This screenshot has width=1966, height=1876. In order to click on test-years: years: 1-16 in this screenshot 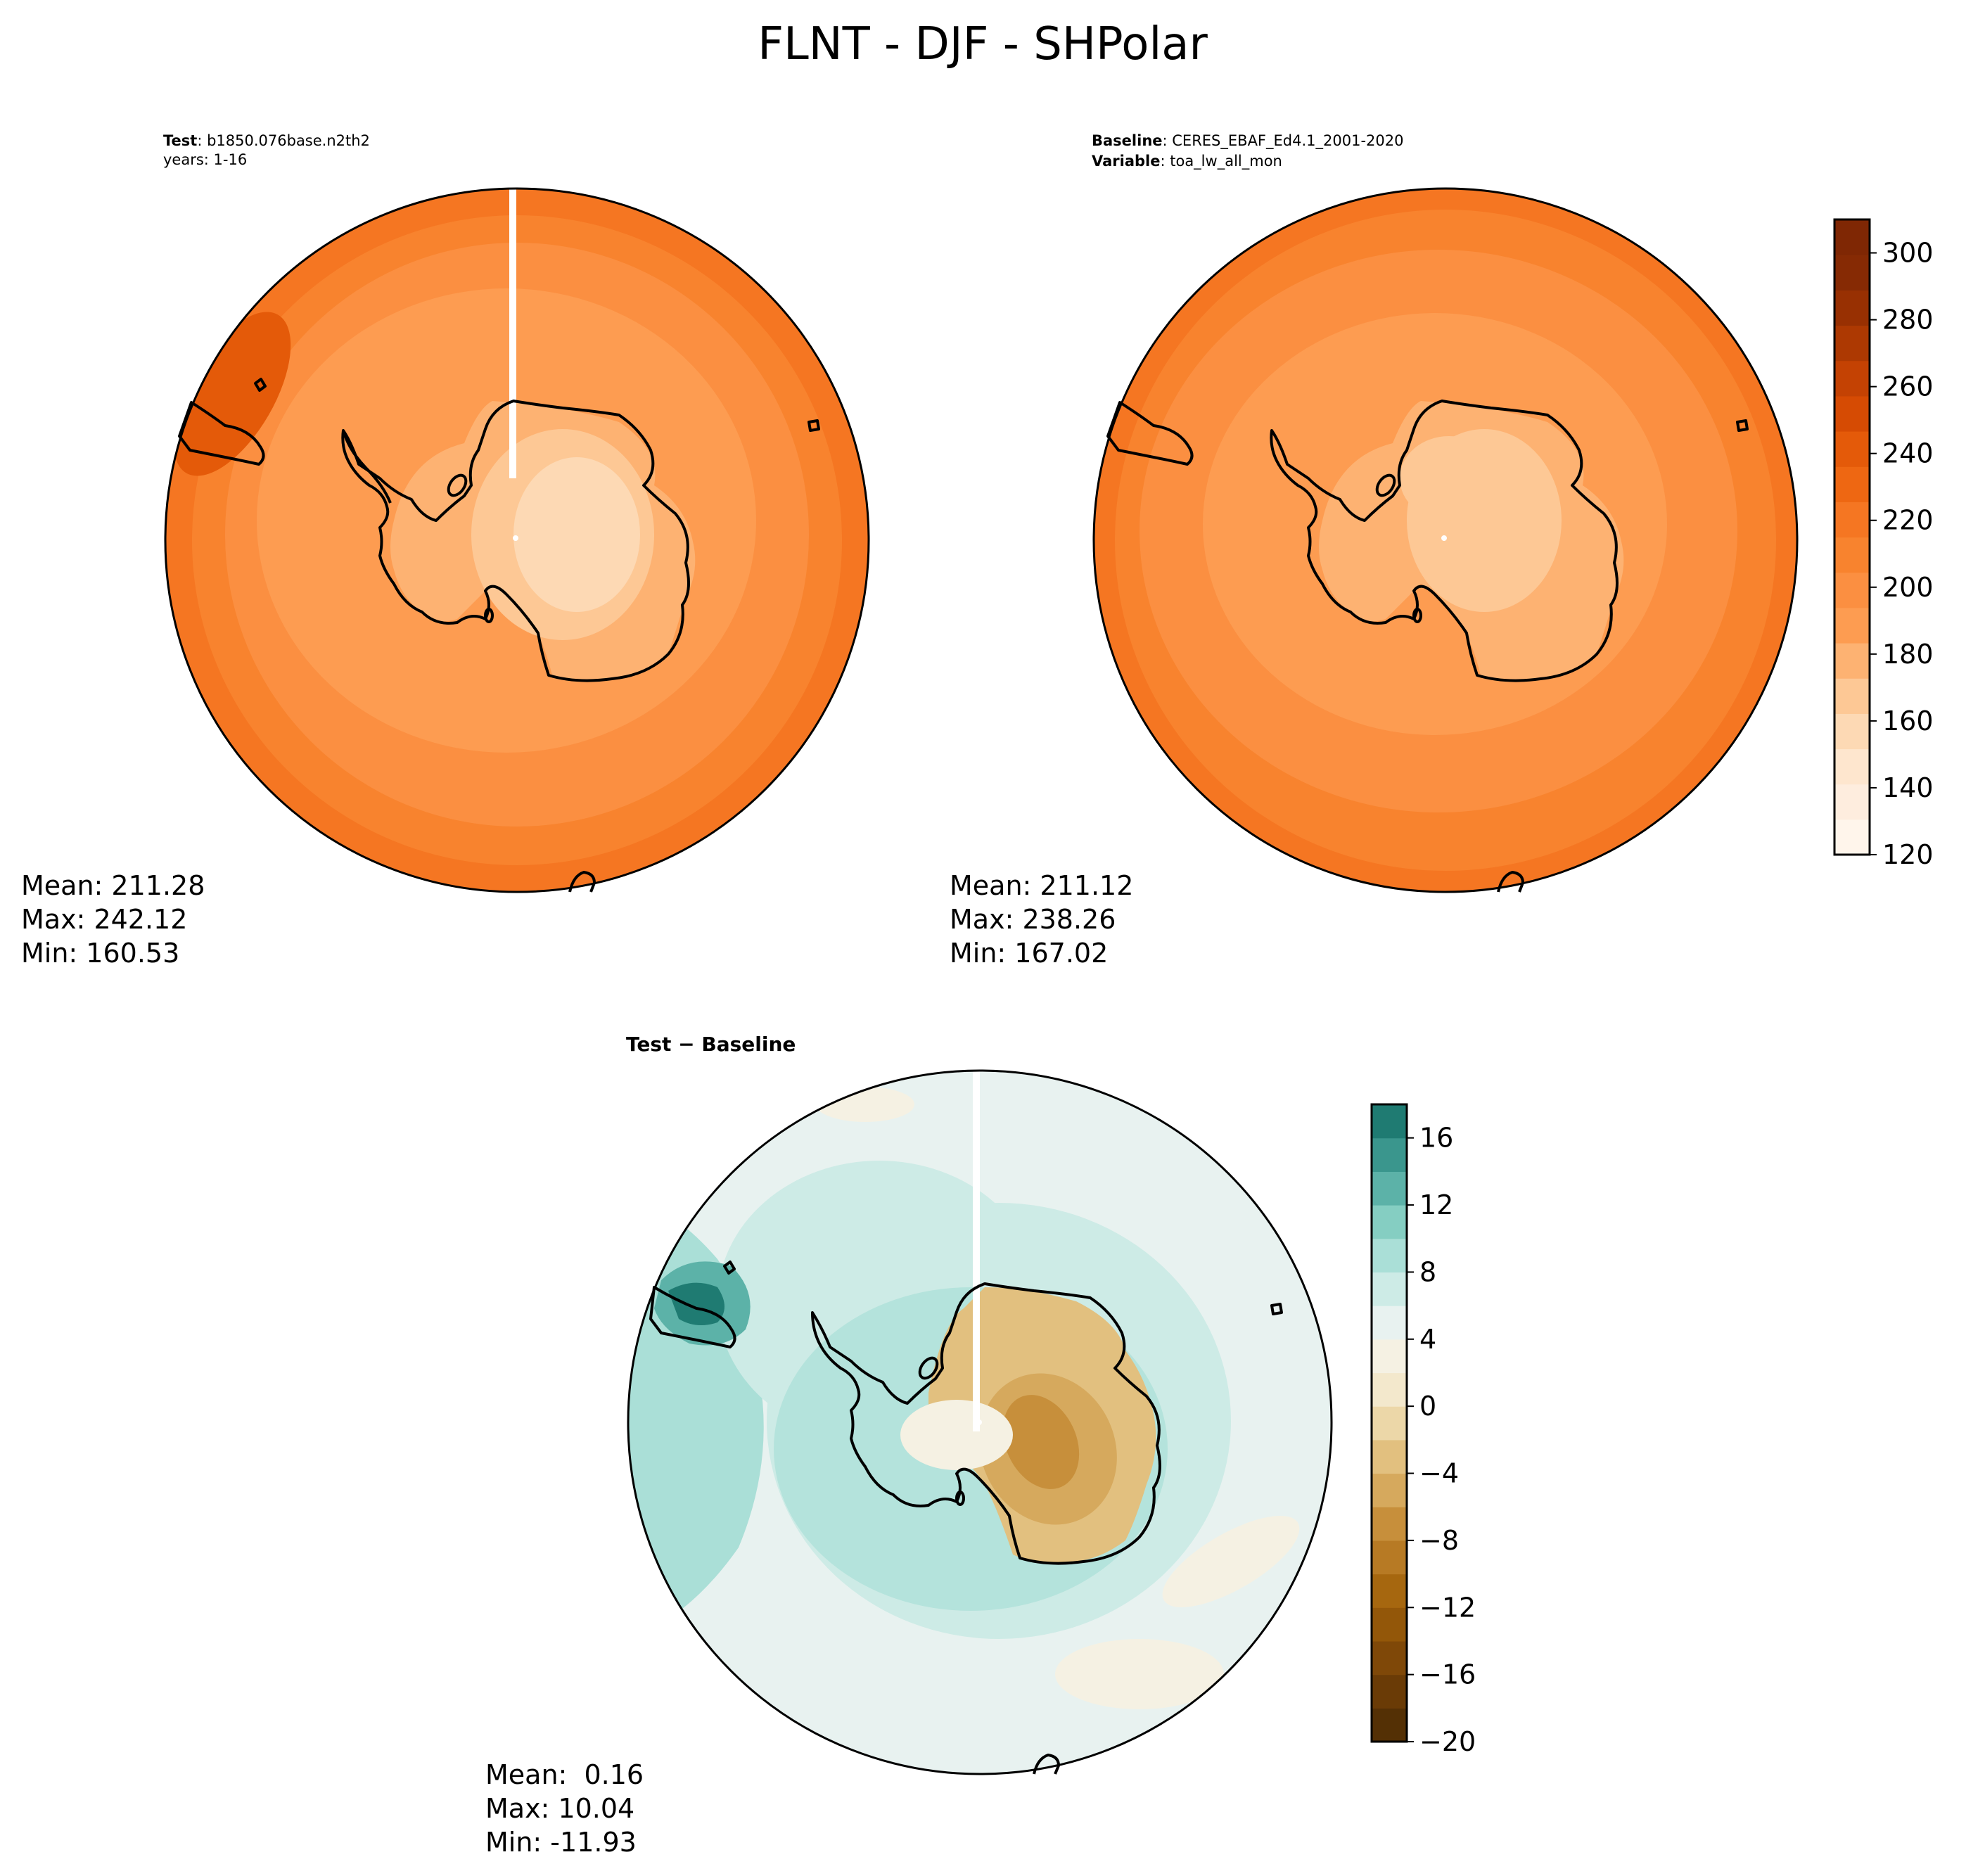, I will do `click(205, 159)`.